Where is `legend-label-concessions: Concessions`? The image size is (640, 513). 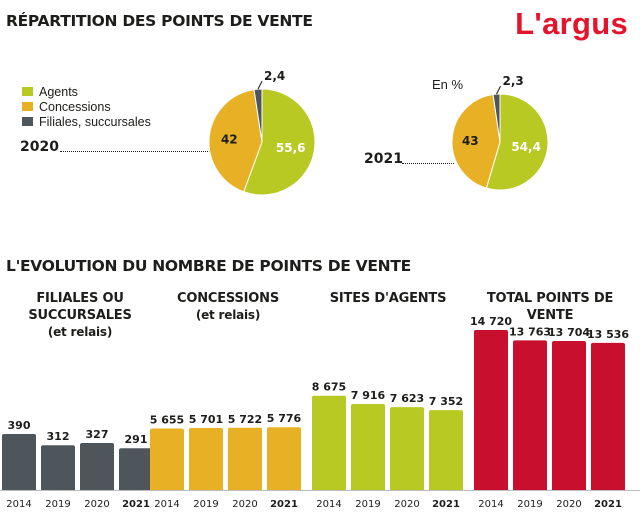 legend-label-concessions: Concessions is located at coordinates (75, 106).